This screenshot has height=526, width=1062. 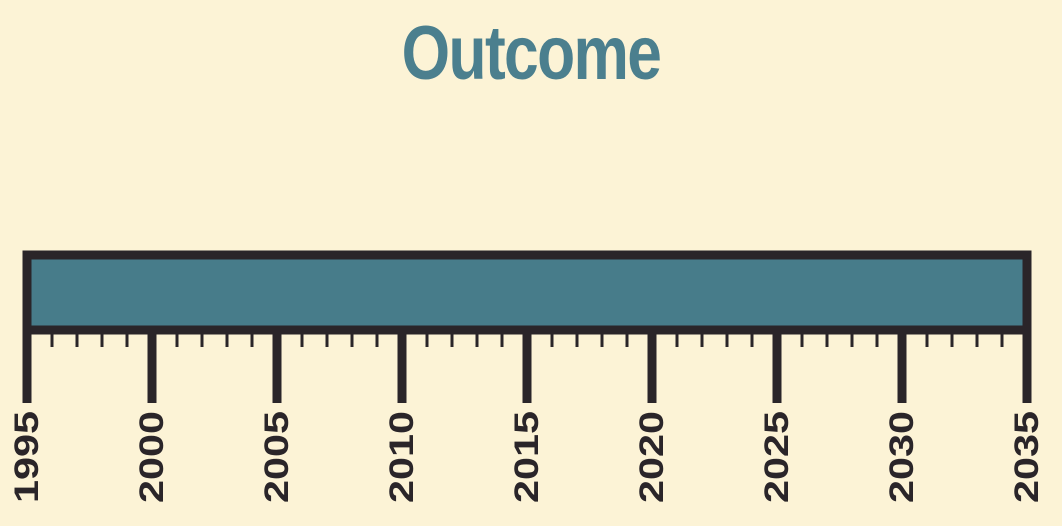 I want to click on tick-label-2025: 2025, so click(x=777, y=457).